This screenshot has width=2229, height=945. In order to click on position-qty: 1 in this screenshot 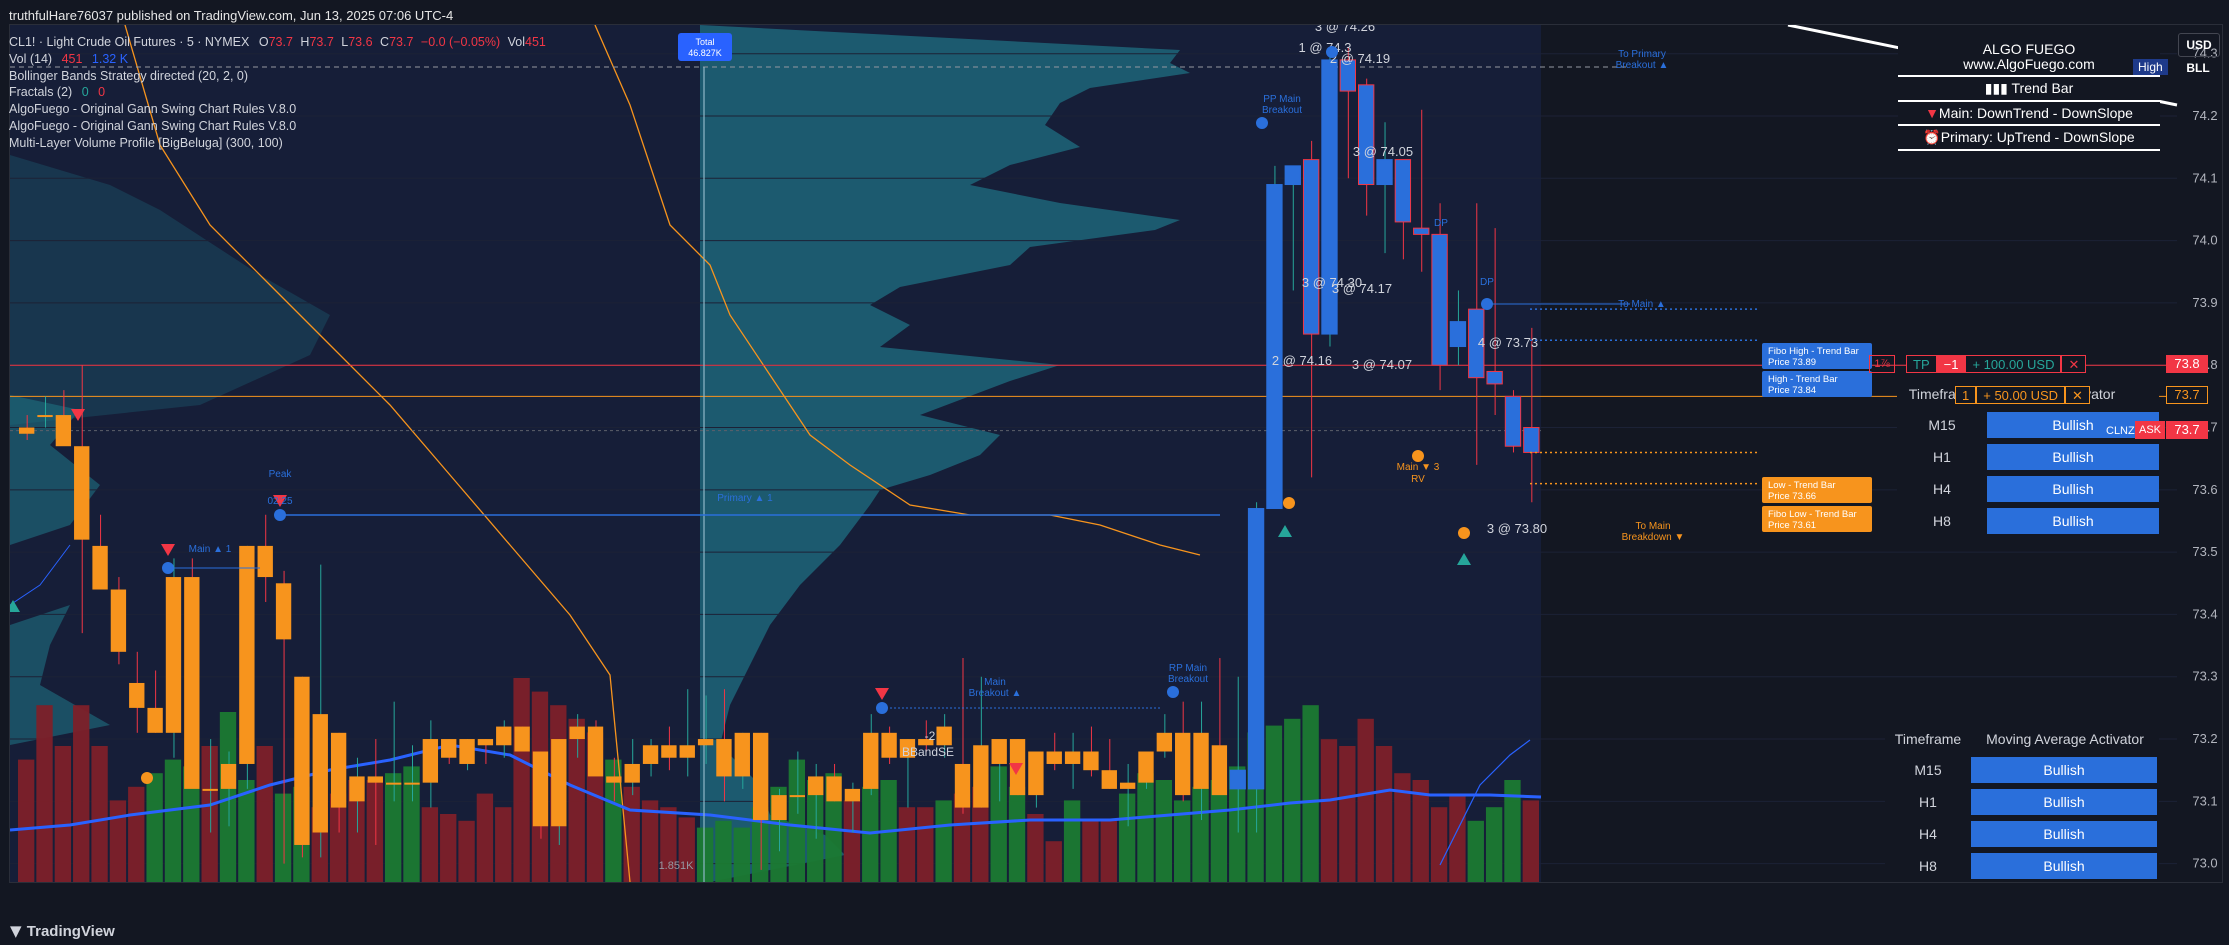, I will do `click(1966, 395)`.